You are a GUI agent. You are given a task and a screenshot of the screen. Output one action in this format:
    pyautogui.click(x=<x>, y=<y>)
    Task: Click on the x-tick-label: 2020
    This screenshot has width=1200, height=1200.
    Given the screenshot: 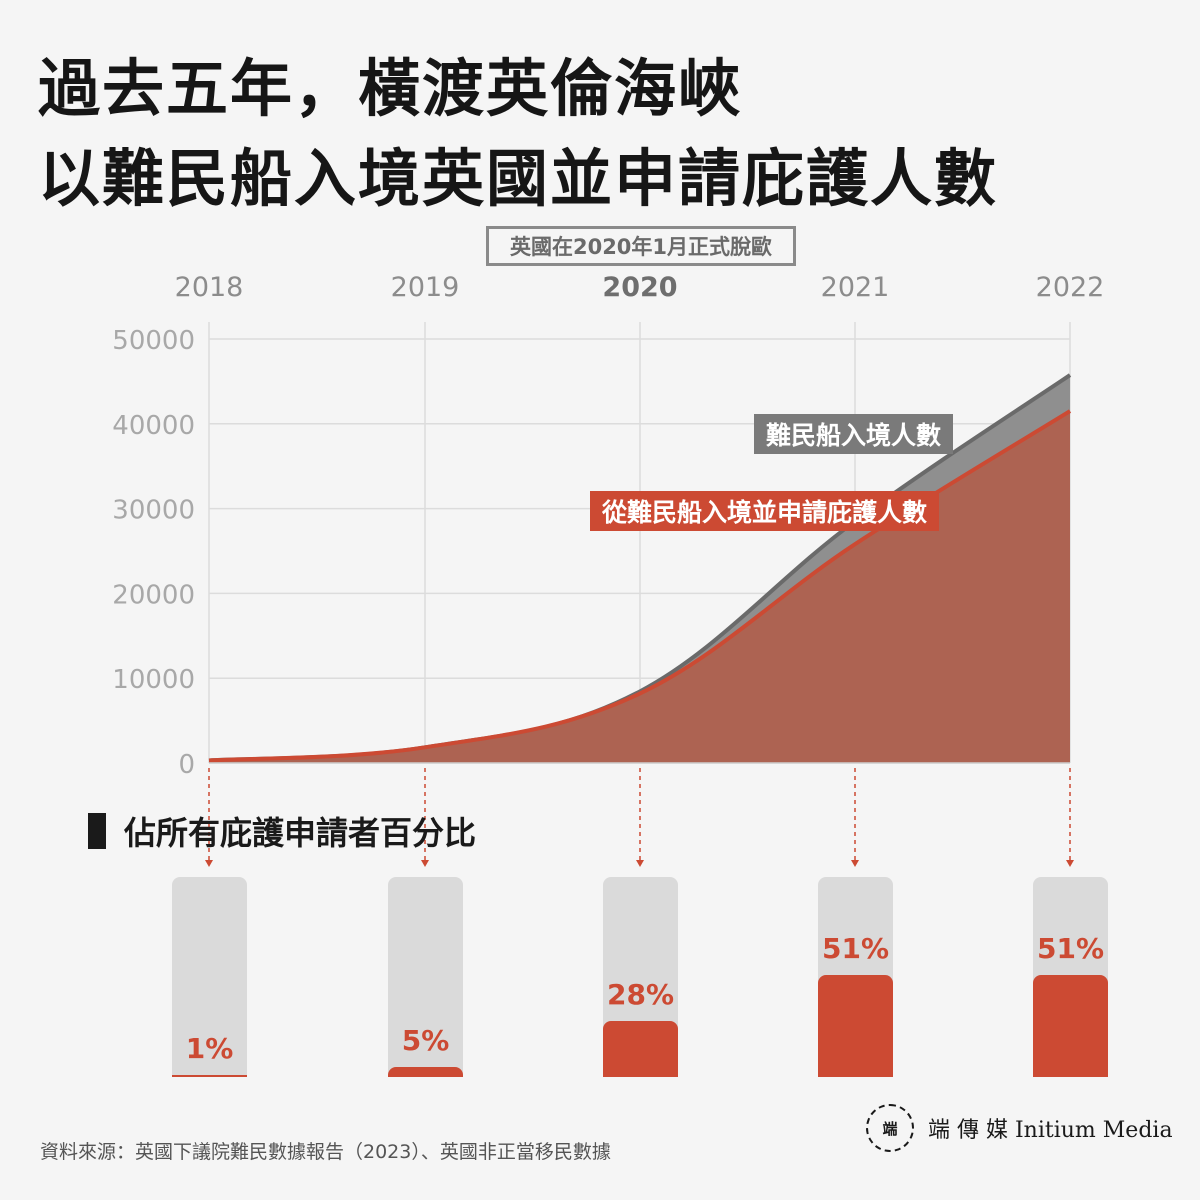 What is the action you would take?
    pyautogui.click(x=640, y=287)
    